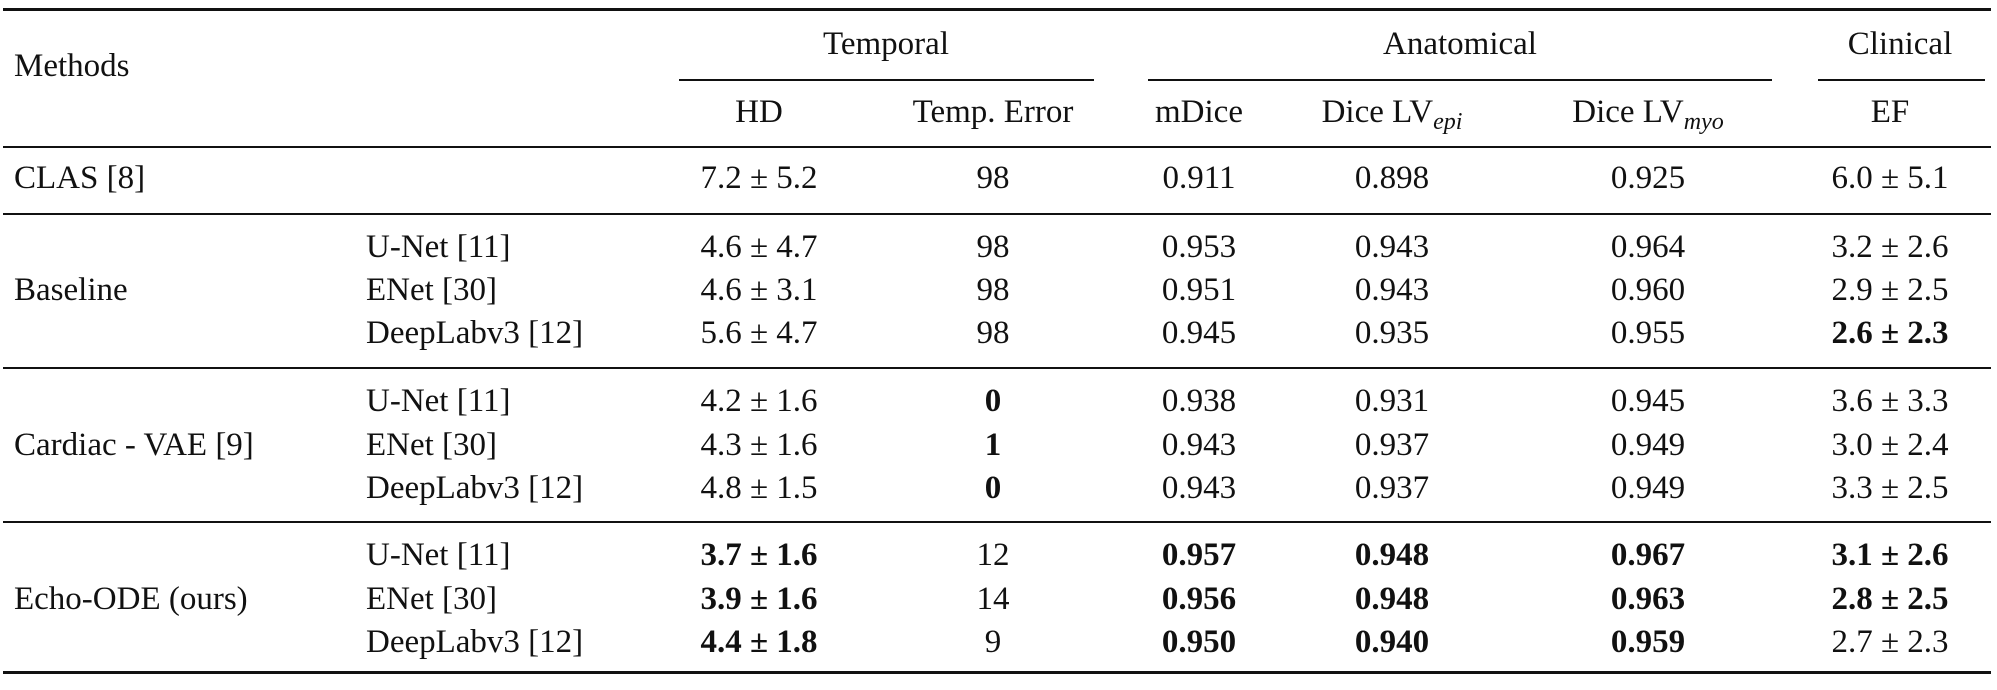 This screenshot has width=1997, height=690. Describe the element at coordinates (1890, 333) in the screenshot. I see `cell-ef-best: 2.6 ± 2.3` at that location.